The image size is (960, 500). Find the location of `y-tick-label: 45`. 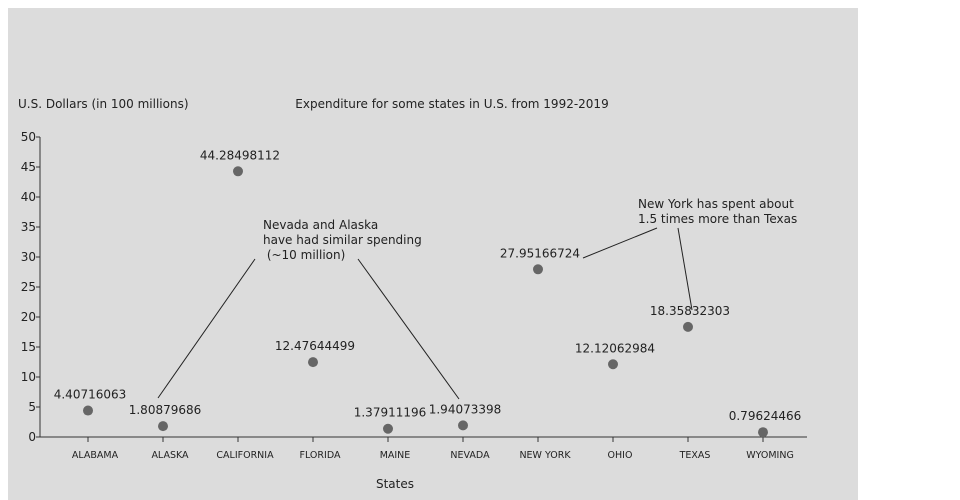

y-tick-label: 45 is located at coordinates (28, 167).